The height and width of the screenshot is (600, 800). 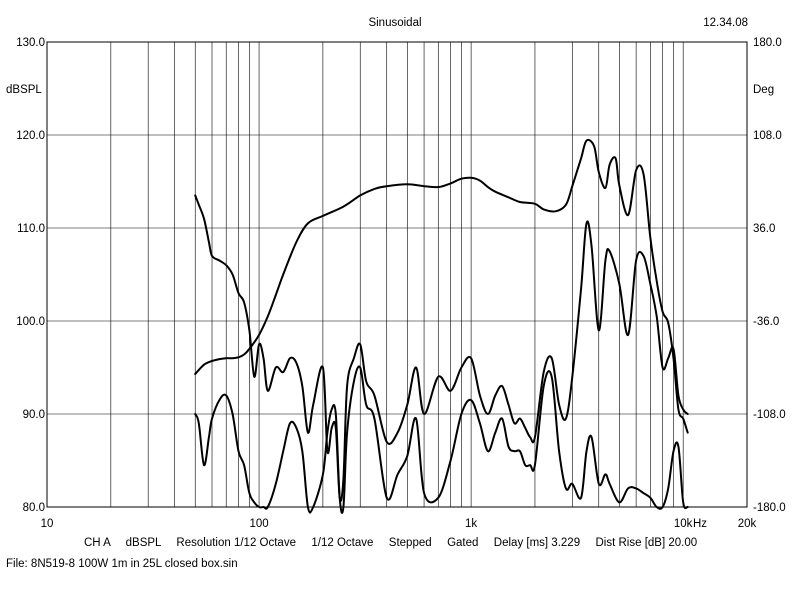 I want to click on y-tick-label: 90.0, so click(x=34, y=415).